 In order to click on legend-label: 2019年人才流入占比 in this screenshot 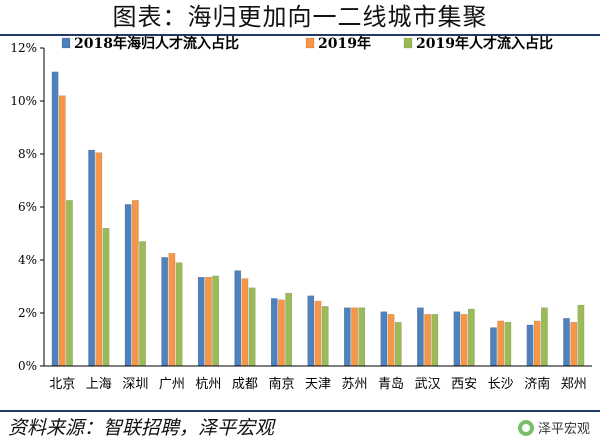, I will do `click(484, 44)`.